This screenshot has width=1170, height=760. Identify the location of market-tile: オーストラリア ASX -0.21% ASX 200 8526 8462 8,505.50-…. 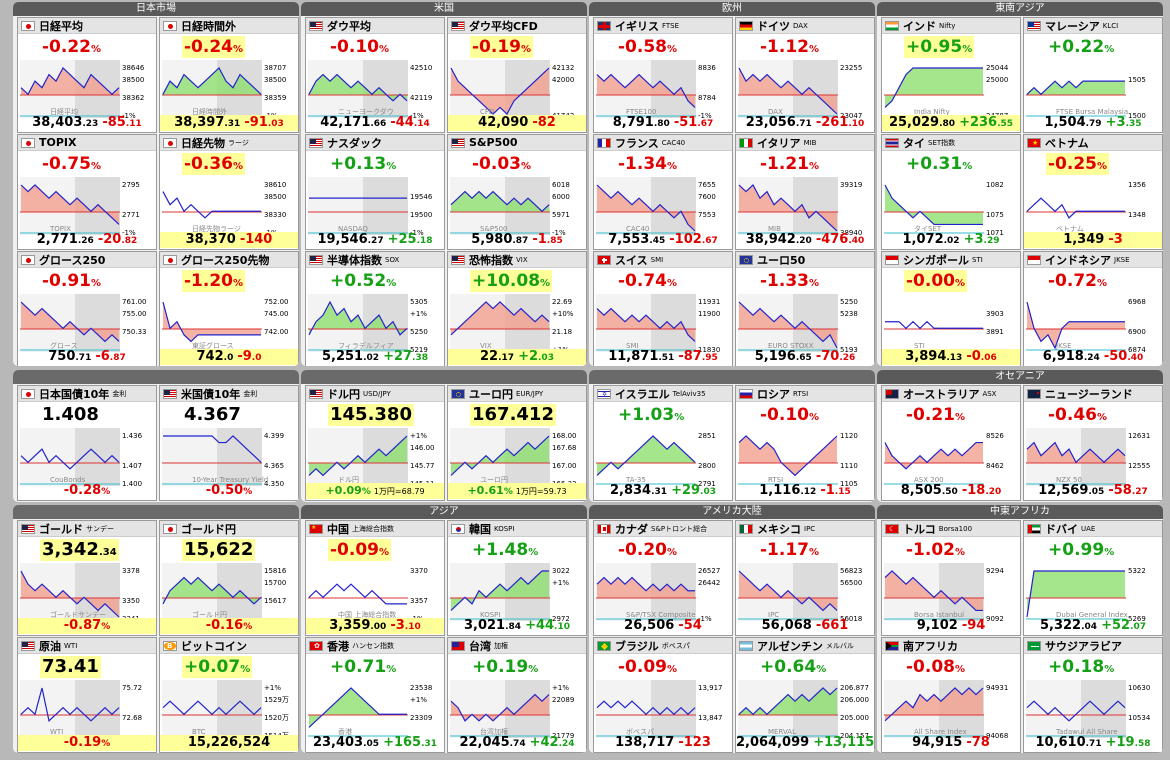
(951, 443).